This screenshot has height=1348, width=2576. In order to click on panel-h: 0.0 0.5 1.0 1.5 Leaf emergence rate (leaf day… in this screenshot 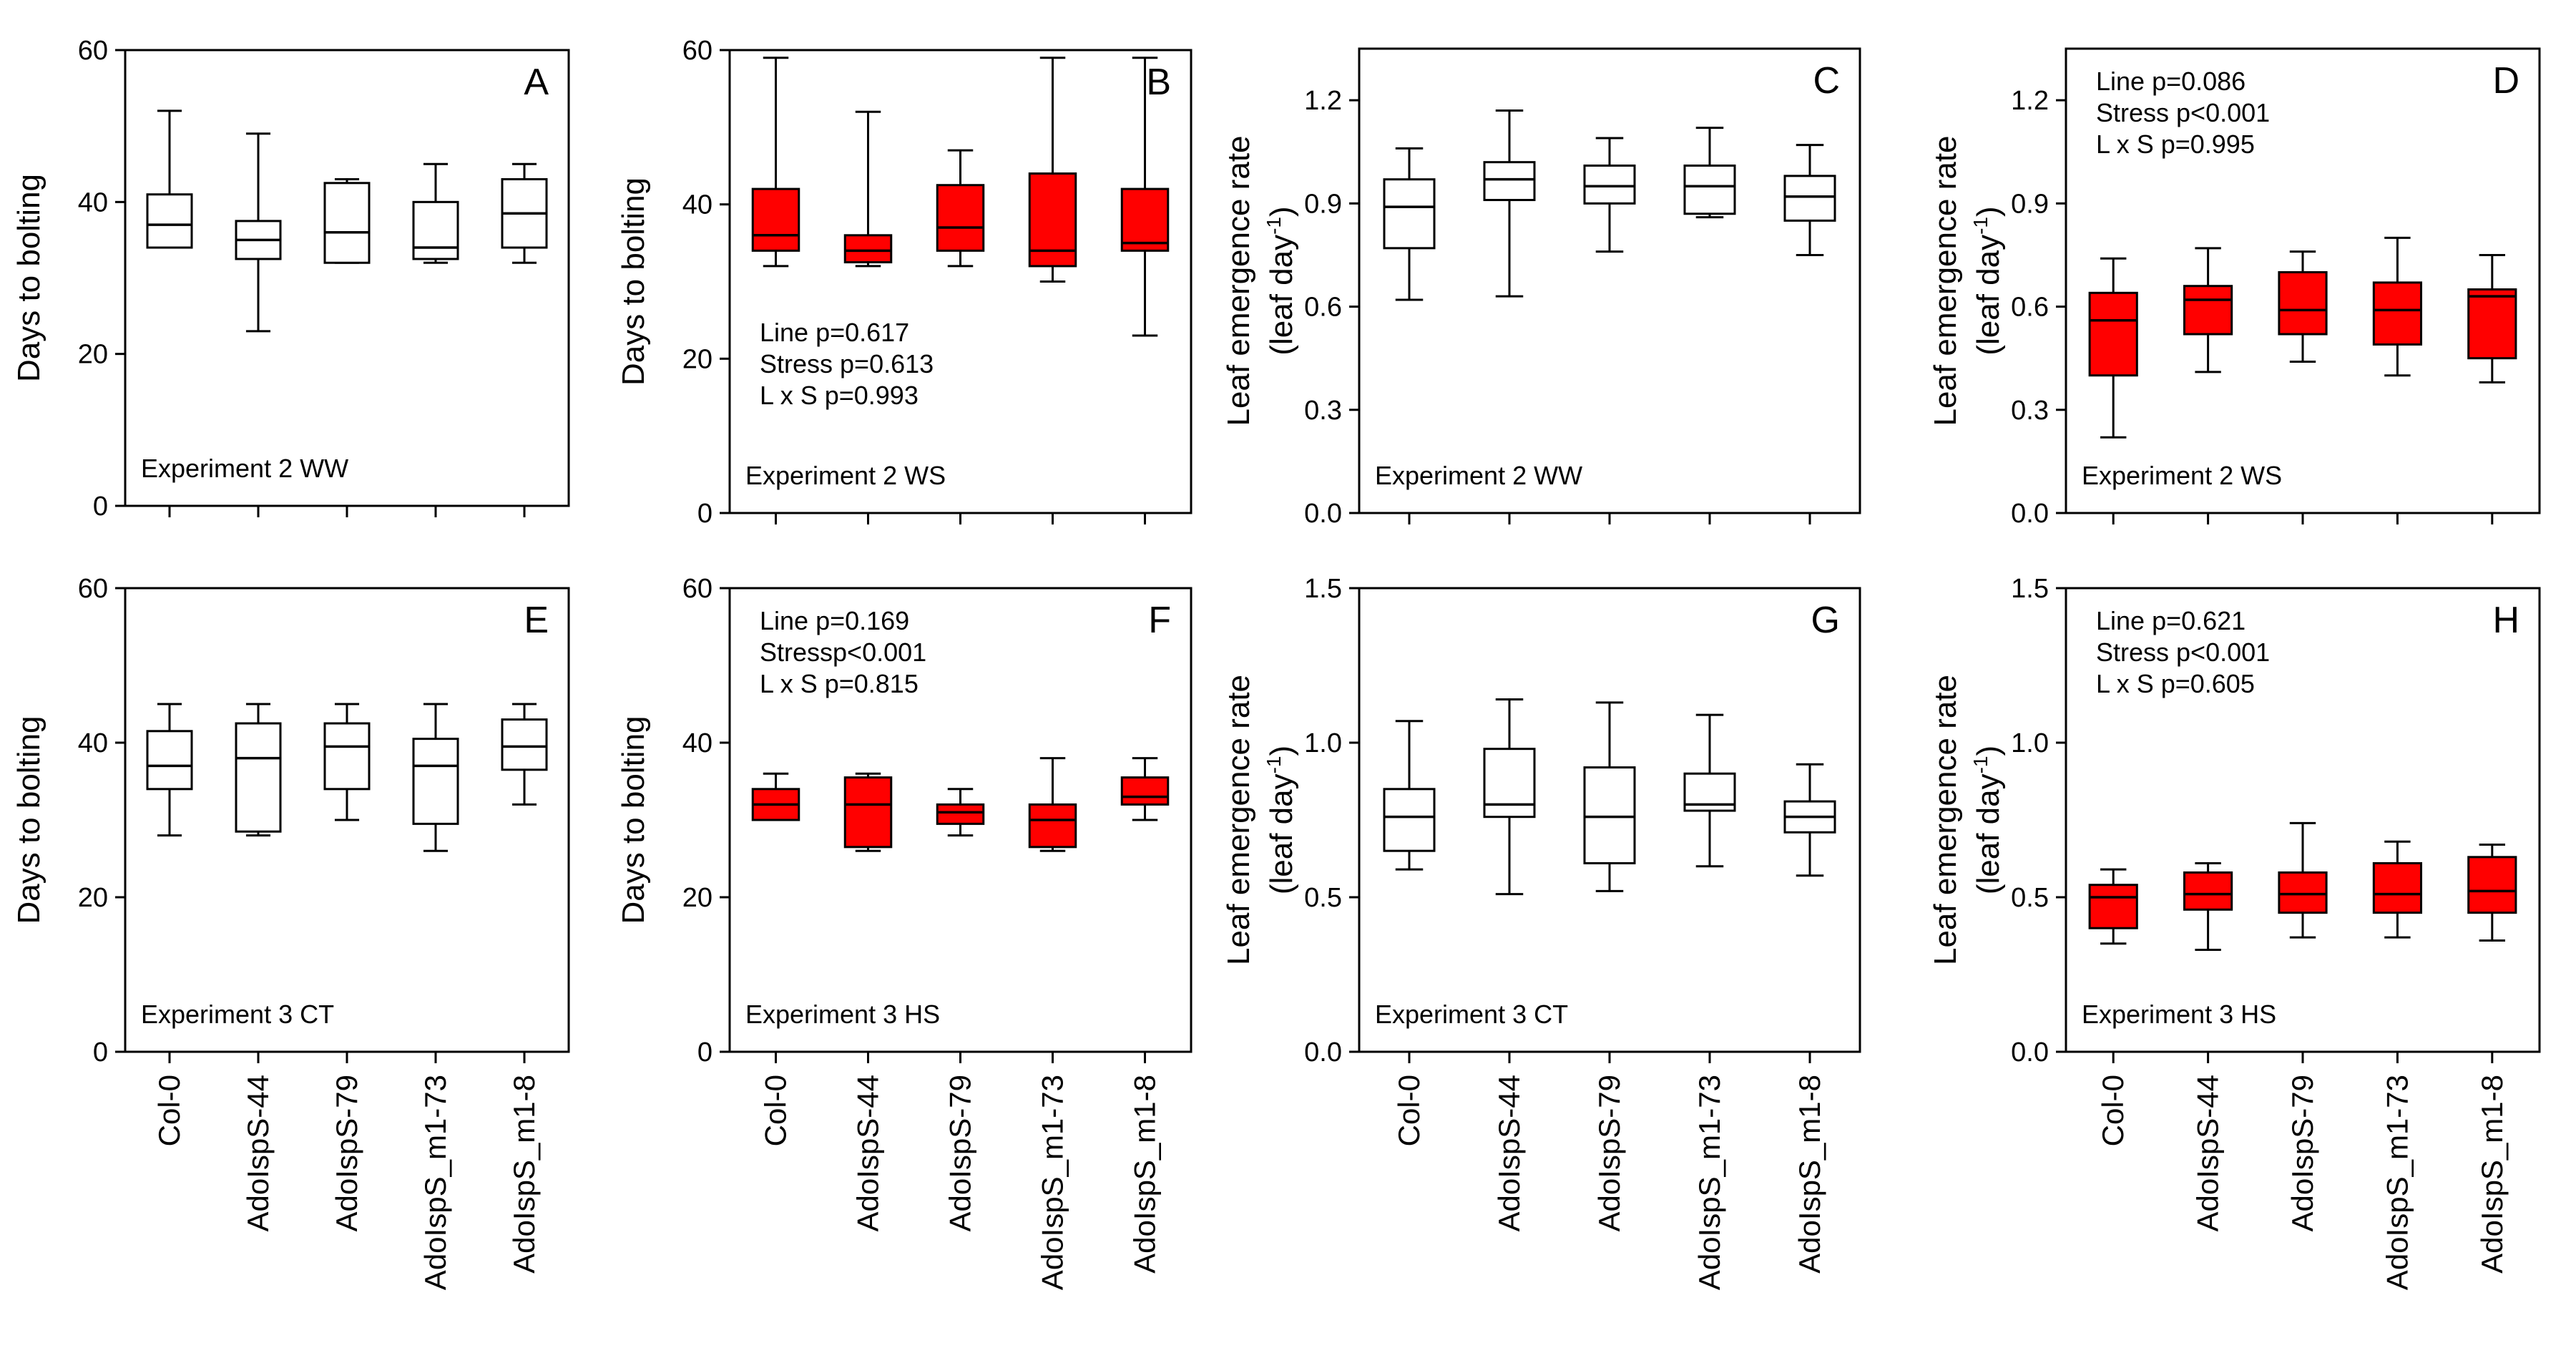, I will do `click(2235, 932)`.